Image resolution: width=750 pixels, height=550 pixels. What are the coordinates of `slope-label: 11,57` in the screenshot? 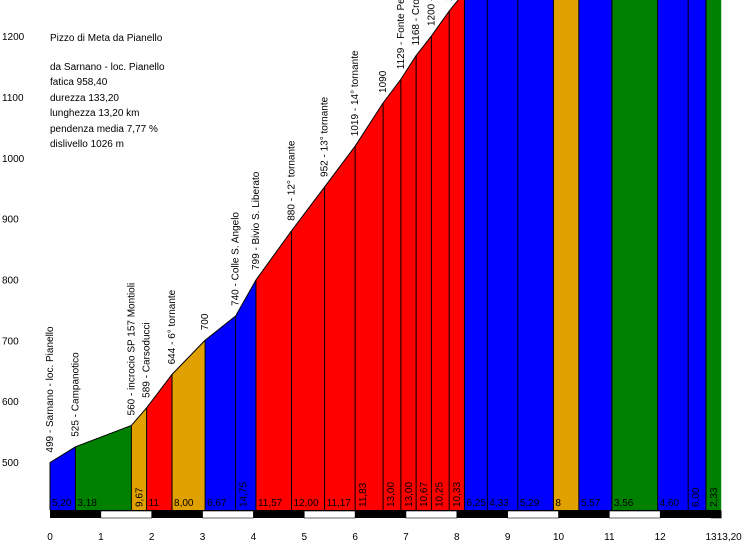 It's located at (270, 503).